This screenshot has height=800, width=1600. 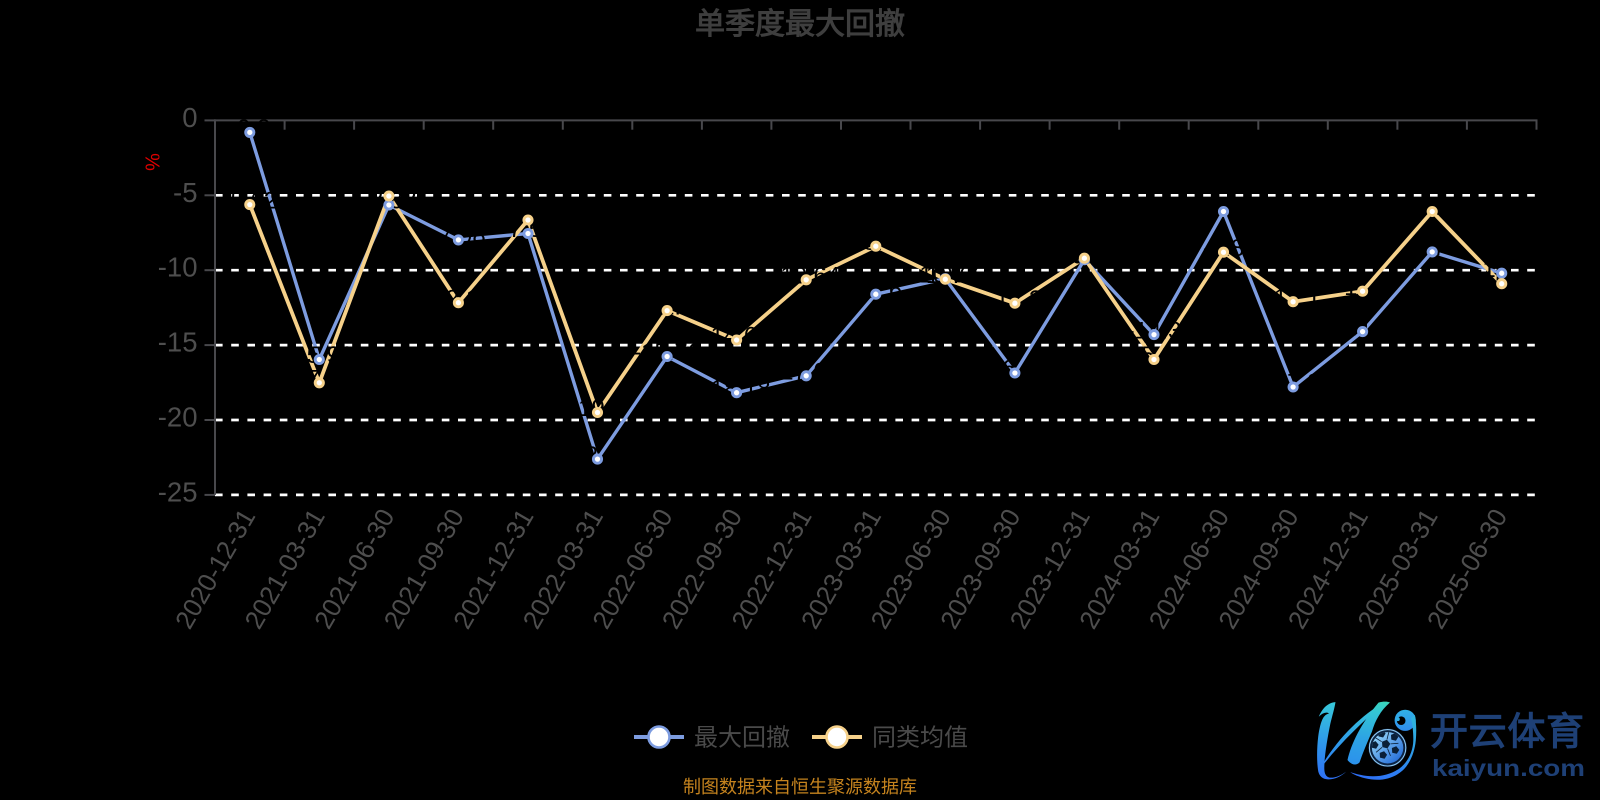 I want to click on svg-text: 制图数据来自恒生聚源数据库, so click(x=800, y=787).